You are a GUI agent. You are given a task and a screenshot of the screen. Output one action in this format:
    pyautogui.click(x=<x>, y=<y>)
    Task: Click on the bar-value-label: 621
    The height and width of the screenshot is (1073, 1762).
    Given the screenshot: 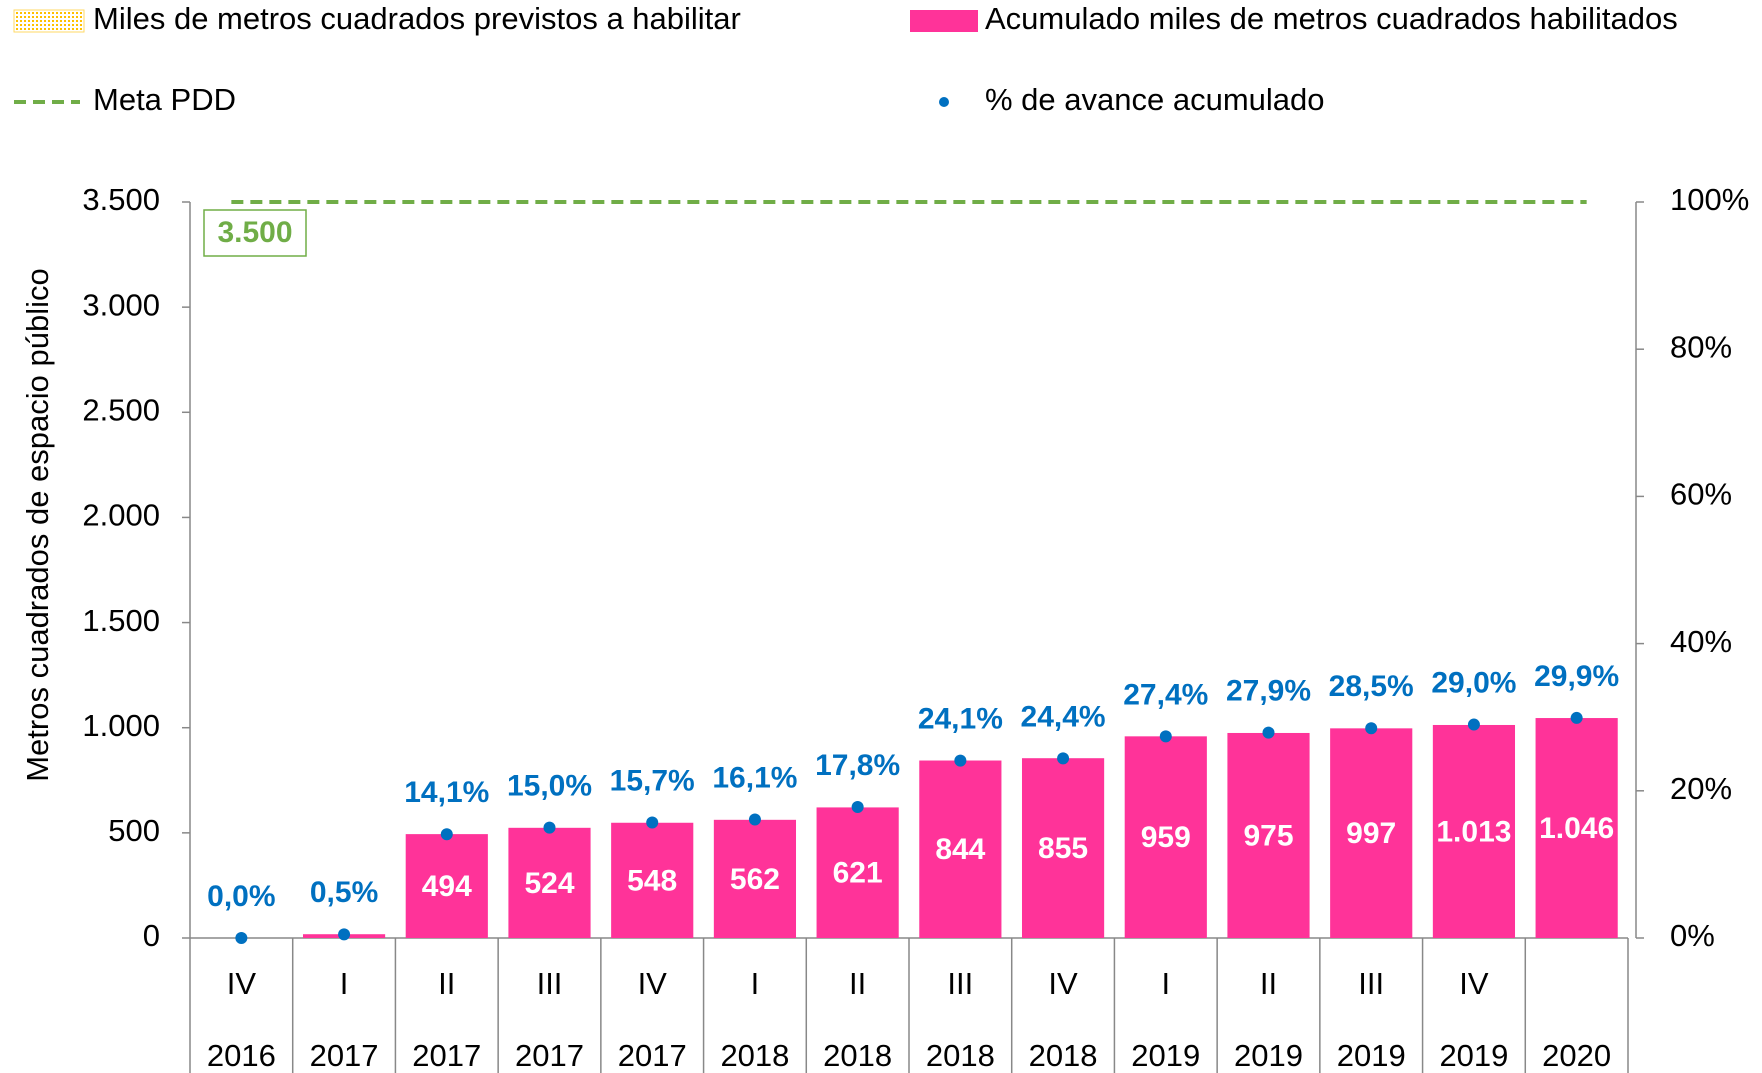 What is the action you would take?
    pyautogui.click(x=858, y=873)
    